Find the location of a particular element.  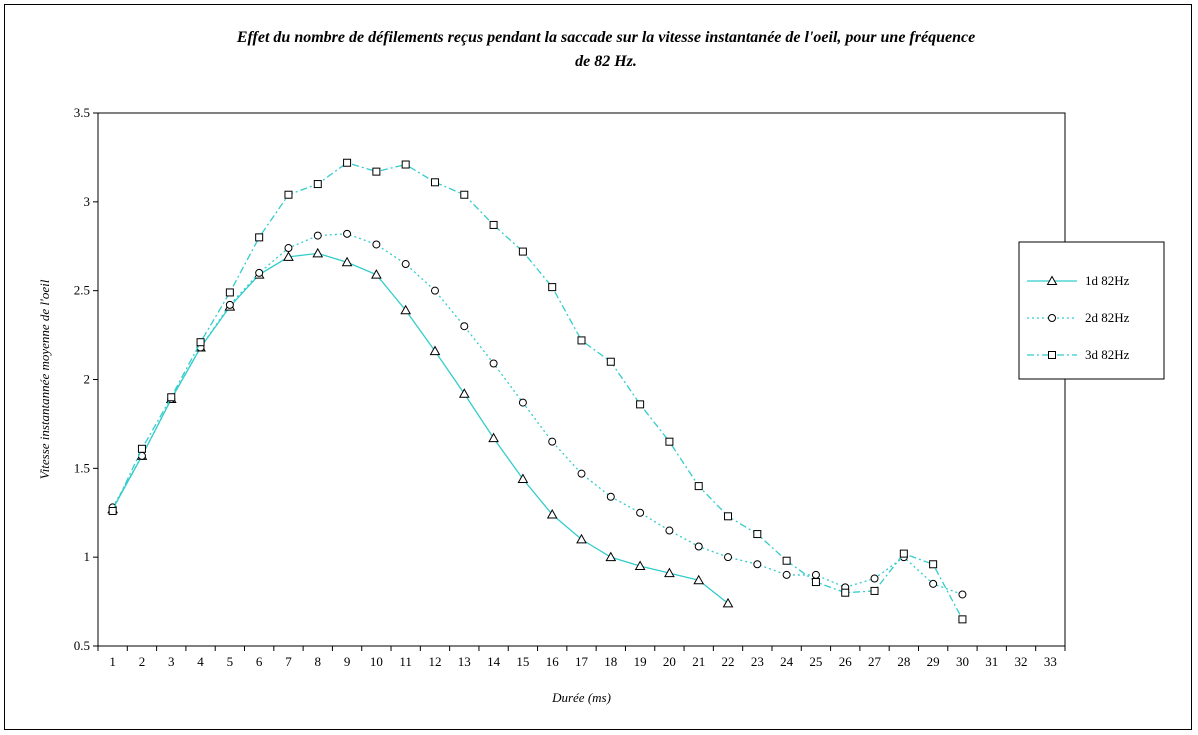

x-tick-label: 24 is located at coordinates (787, 661).